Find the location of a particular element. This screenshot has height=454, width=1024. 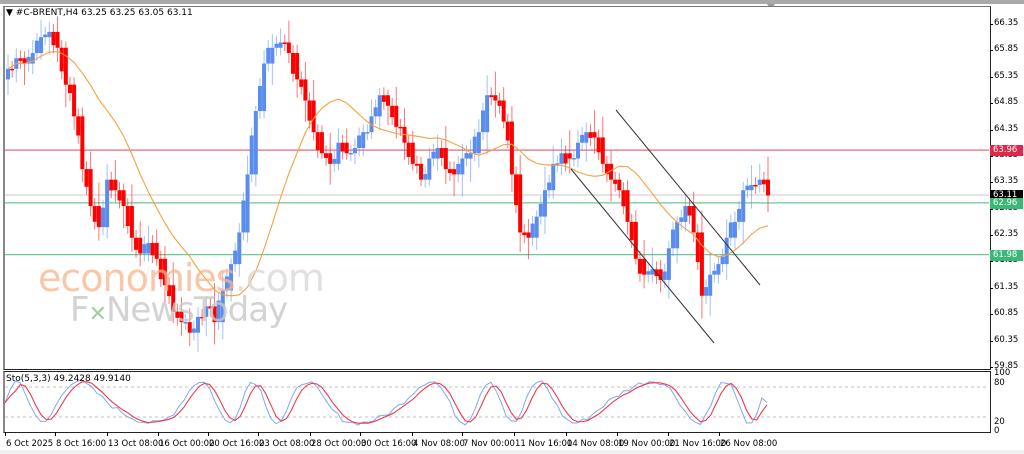

time-label: 19 Nov 00:00 is located at coordinates (647, 444).